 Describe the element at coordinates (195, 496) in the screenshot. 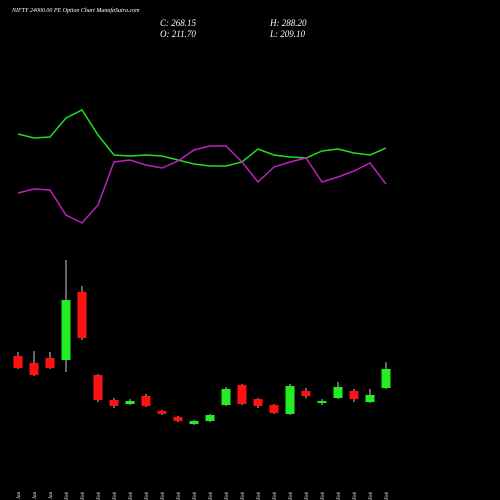

I see `x-tick-label: 12 Feb` at that location.